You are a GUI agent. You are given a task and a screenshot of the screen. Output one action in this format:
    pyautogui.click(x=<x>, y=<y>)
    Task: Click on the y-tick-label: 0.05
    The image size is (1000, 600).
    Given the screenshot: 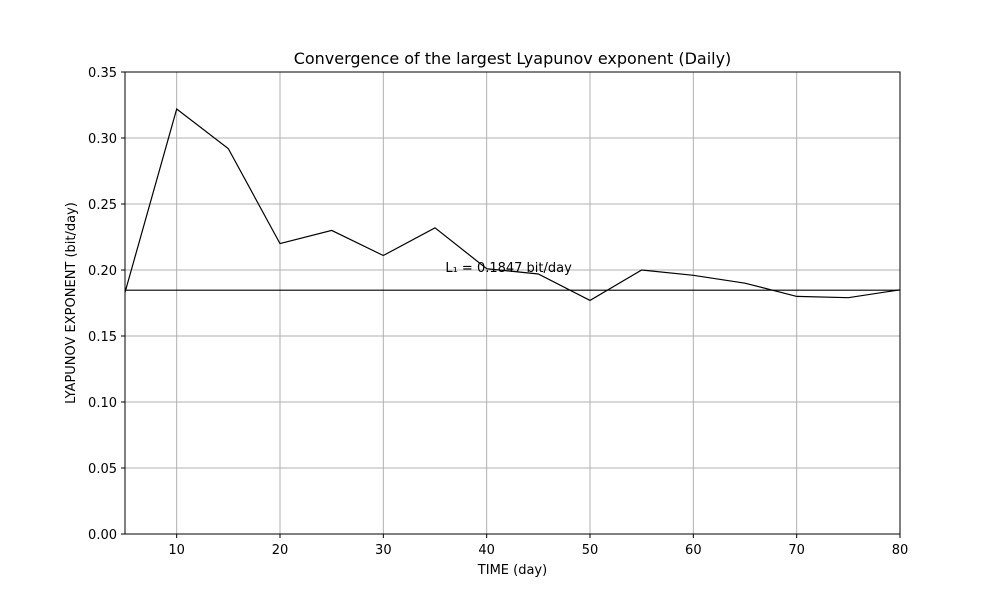 What is the action you would take?
    pyautogui.click(x=102, y=469)
    